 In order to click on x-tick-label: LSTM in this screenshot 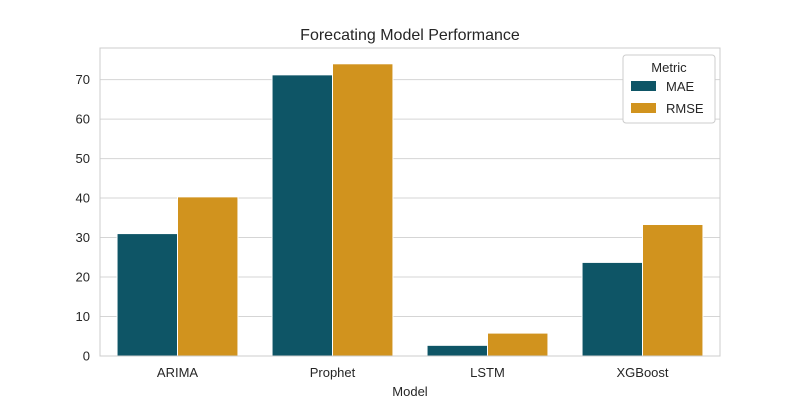, I will do `click(487, 372)`.